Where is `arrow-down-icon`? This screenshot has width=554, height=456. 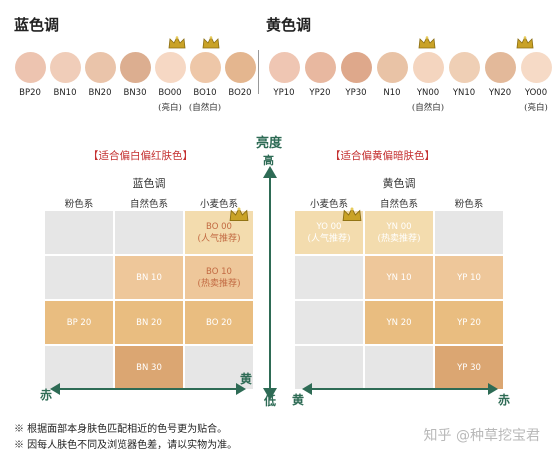 arrow-down-icon is located at coordinates (270, 394).